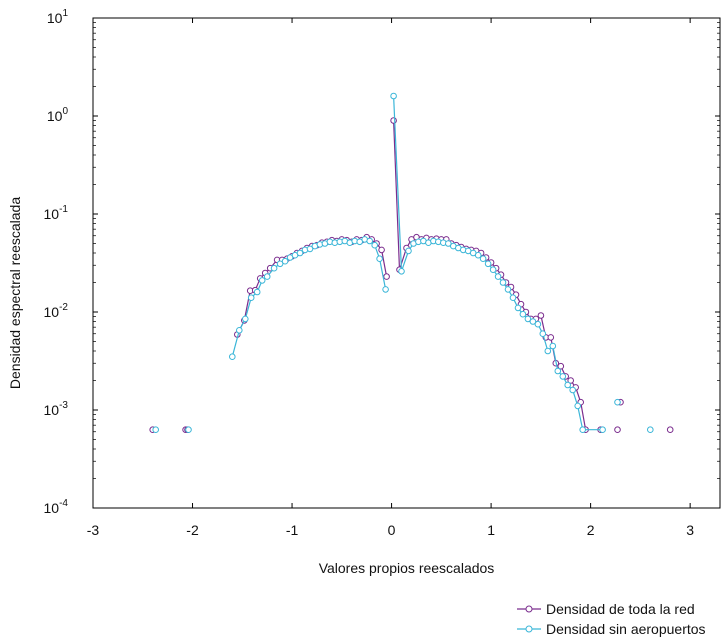 This screenshot has width=728, height=642. I want to click on y-tick-label: 10⁻¹, so click(56, 213).